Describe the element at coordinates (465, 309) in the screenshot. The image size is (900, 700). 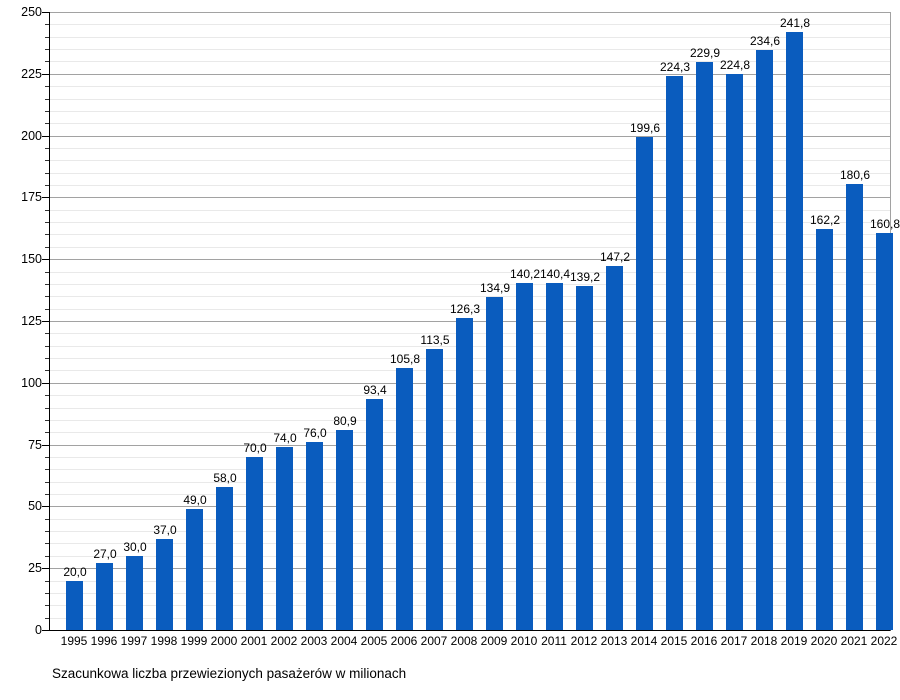
I see `bar-value-label: 126,3` at that location.